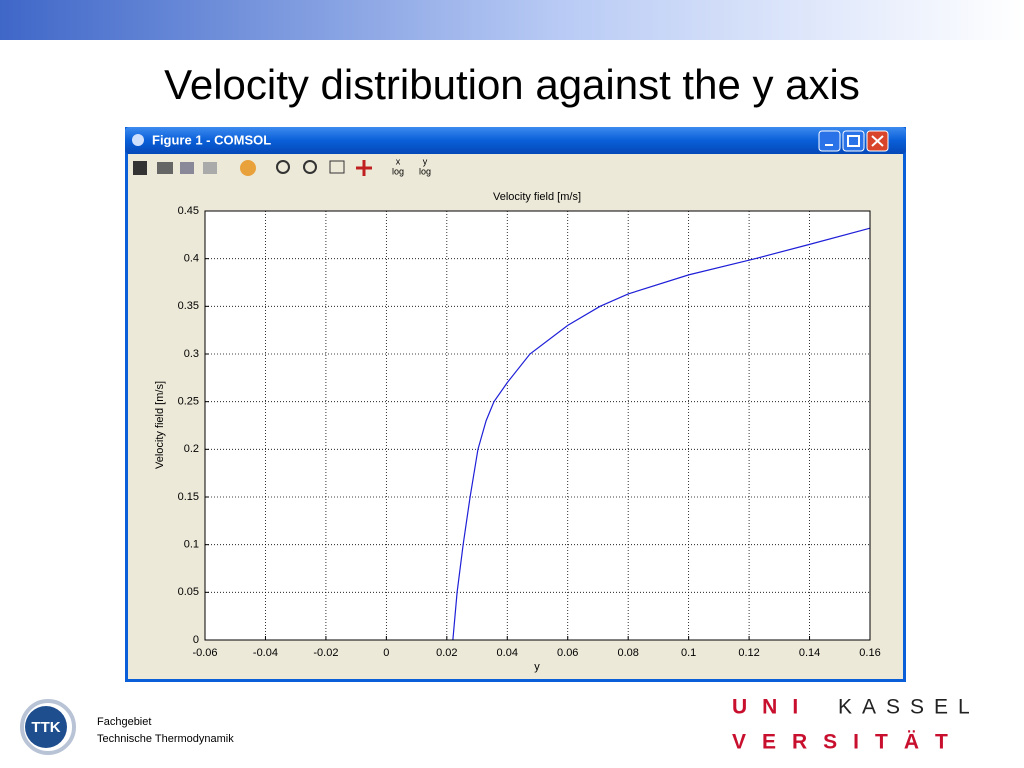 Image resolution: width=1024 pixels, height=768 pixels. Describe the element at coordinates (325, 653) in the screenshot. I see `x-tick-label: -0.02` at that location.